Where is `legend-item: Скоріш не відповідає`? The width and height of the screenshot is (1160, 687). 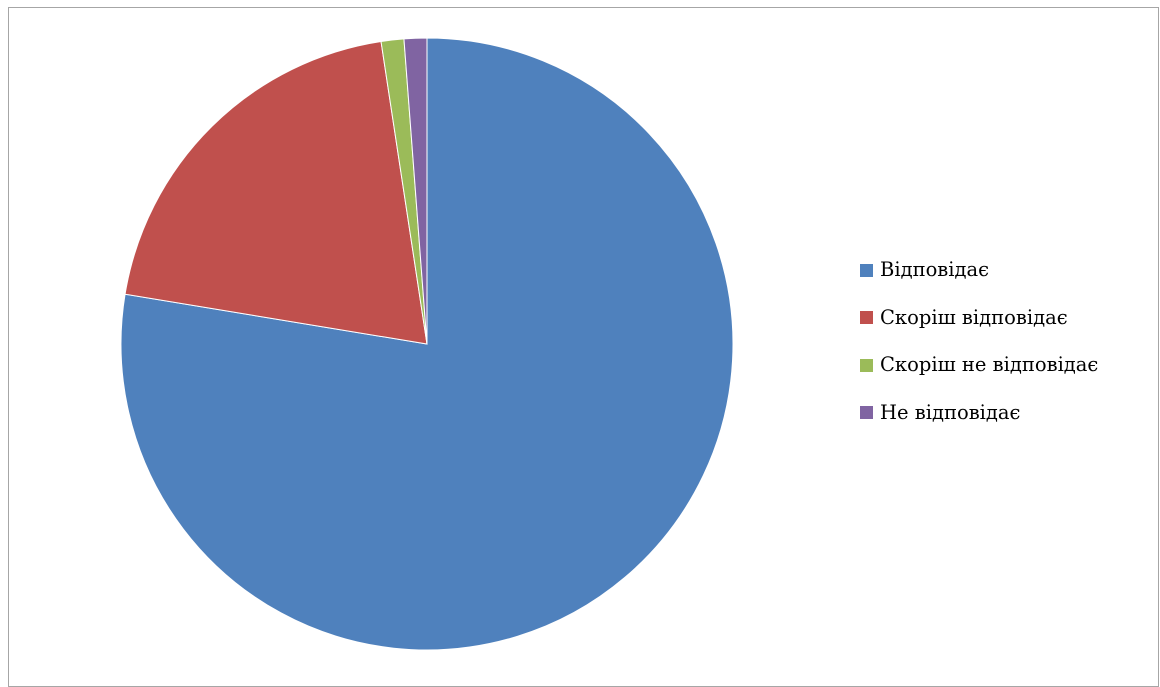 legend-item: Скоріш не відповідає is located at coordinates (979, 365).